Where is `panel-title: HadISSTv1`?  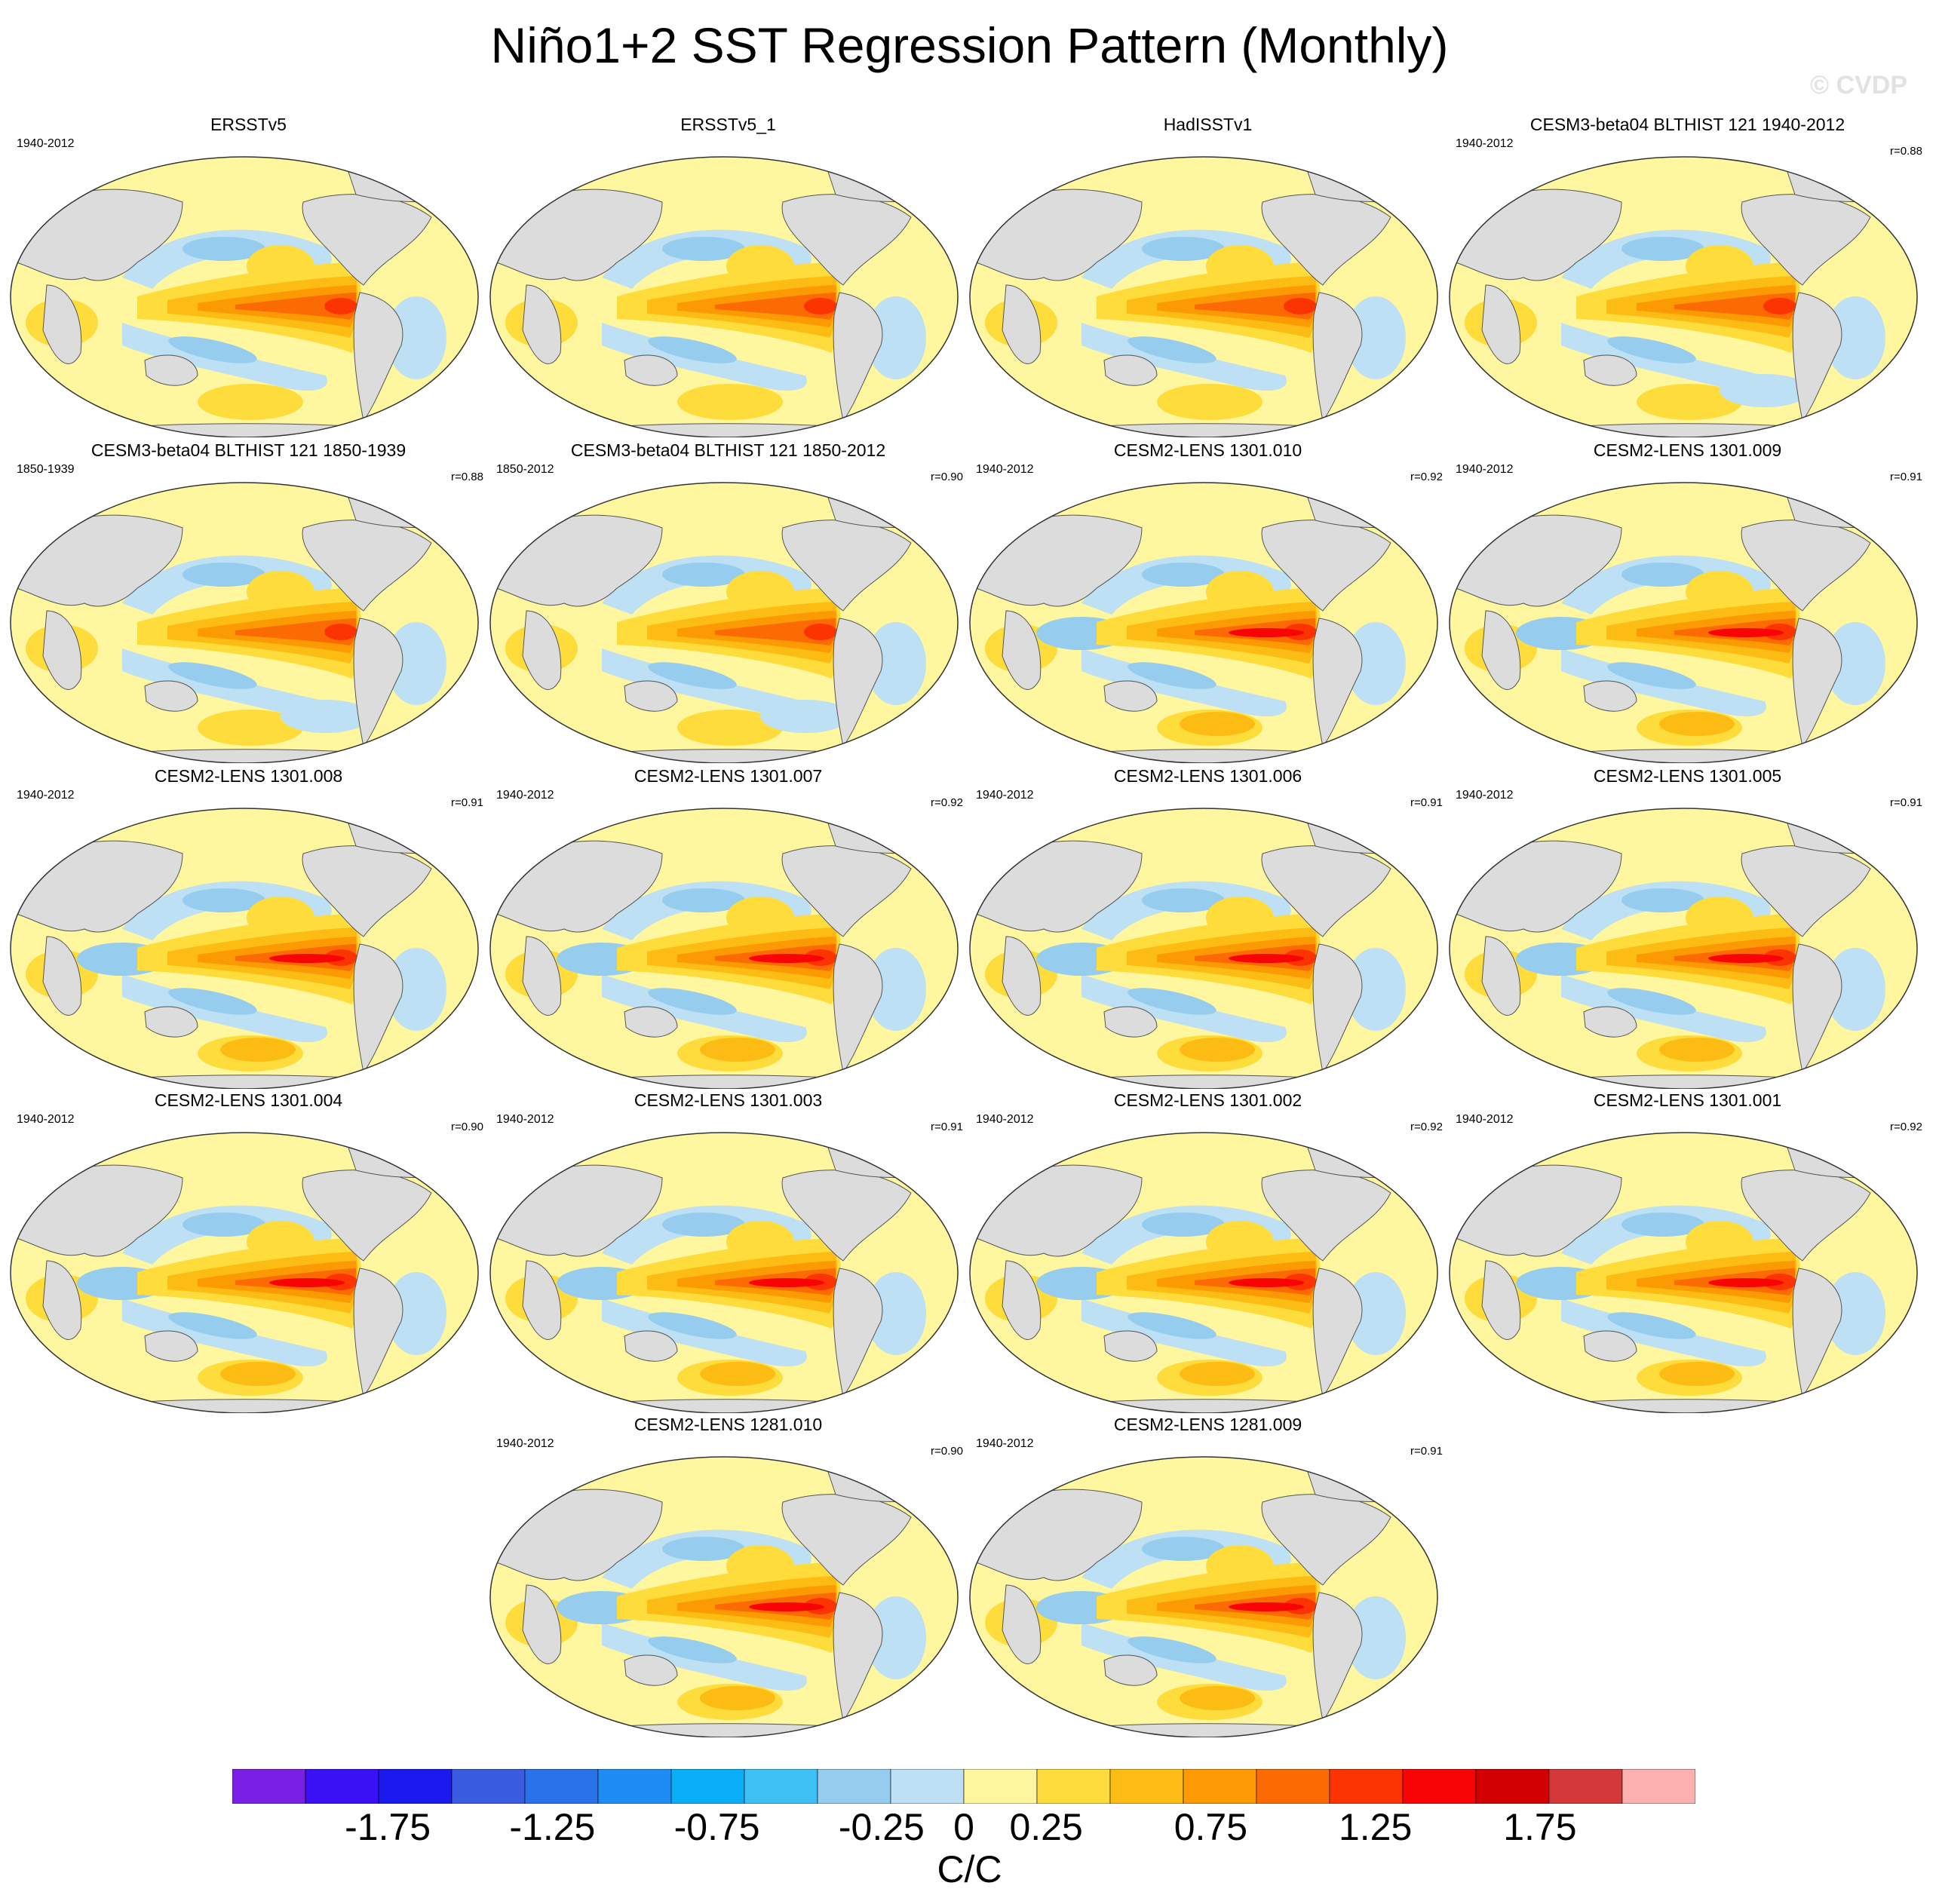
panel-title: HadISSTv1 is located at coordinates (1208, 124).